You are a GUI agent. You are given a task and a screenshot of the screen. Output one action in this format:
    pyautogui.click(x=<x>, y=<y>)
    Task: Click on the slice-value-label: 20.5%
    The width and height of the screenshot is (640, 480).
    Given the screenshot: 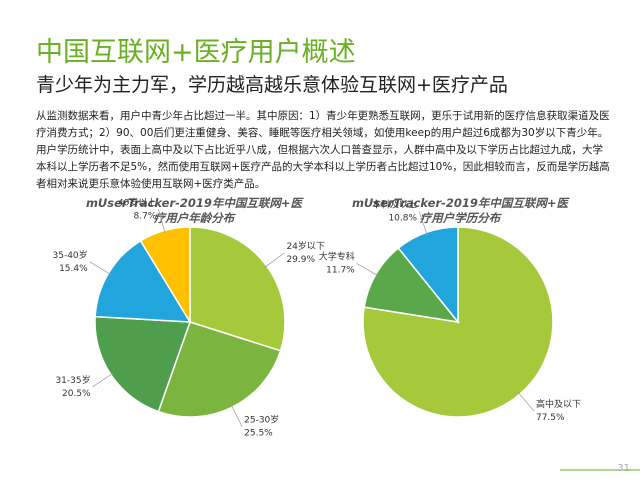 What is the action you would take?
    pyautogui.click(x=76, y=394)
    